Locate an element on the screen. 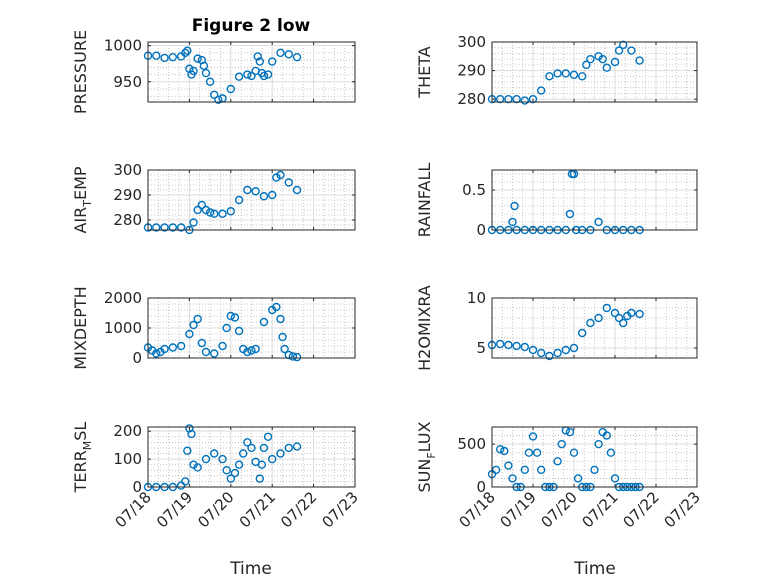  figure-title: Figure 2 low is located at coordinates (251, 26).